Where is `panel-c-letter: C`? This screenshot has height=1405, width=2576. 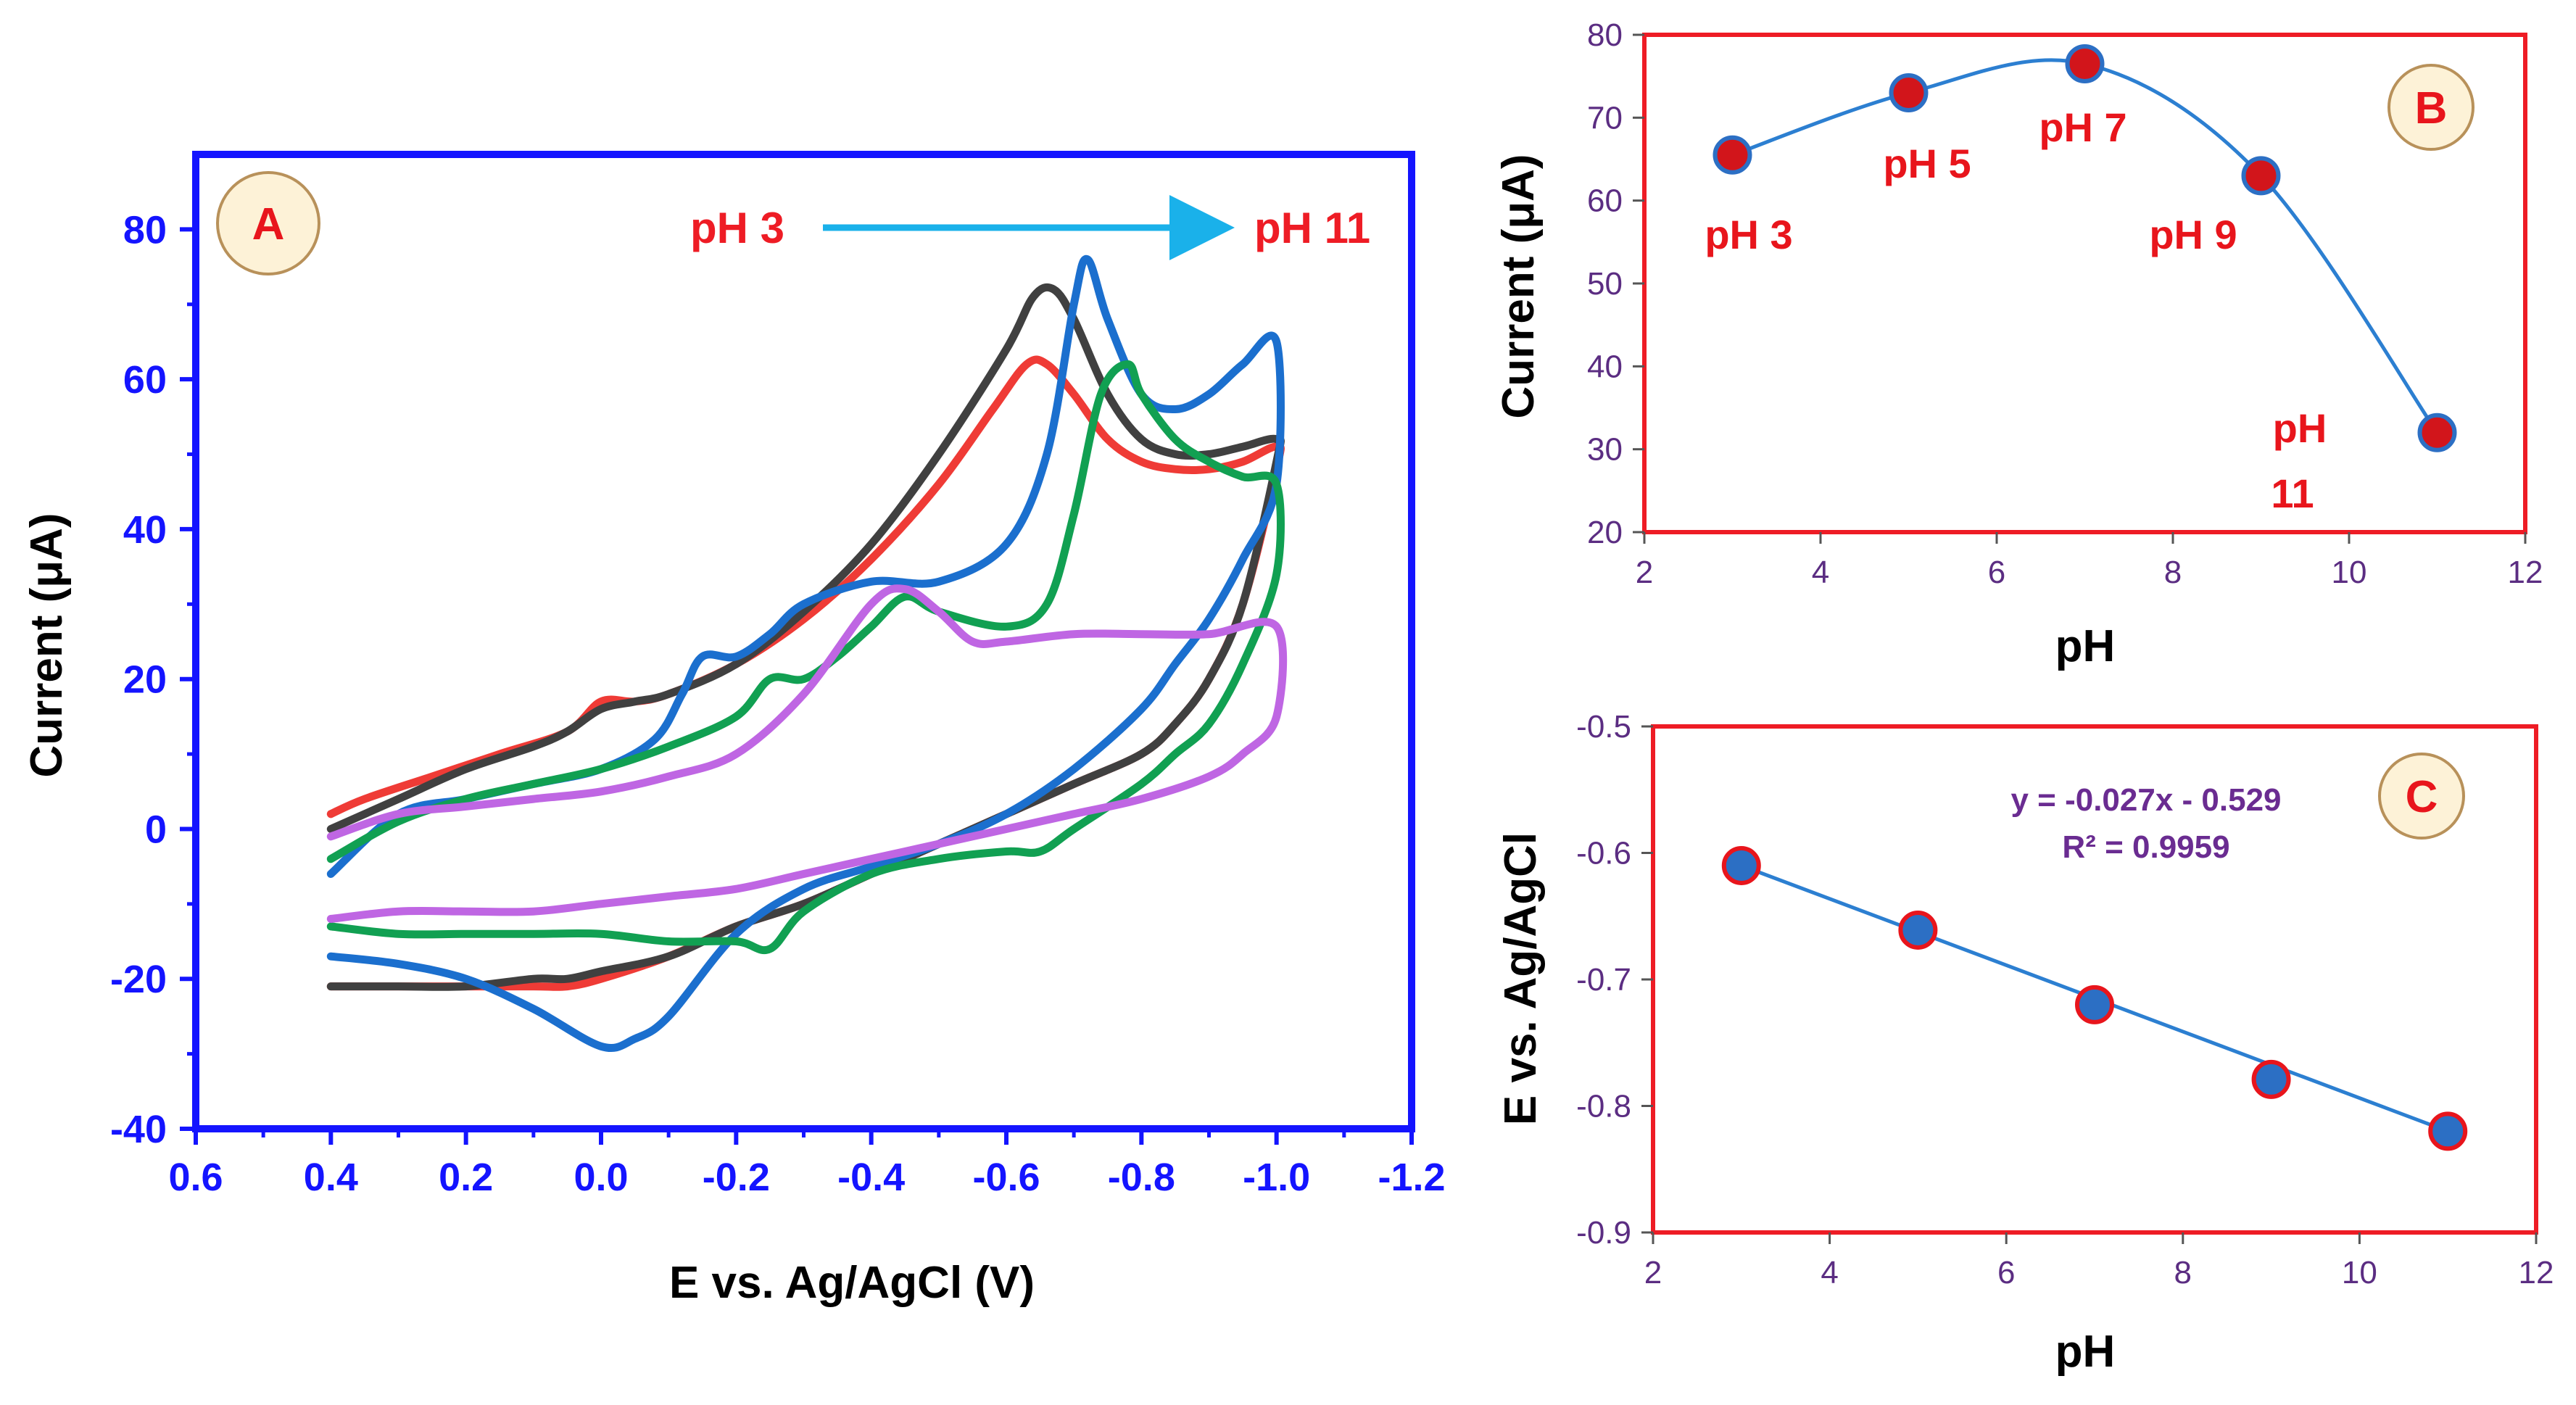
panel-c-letter: C is located at coordinates (2422, 797).